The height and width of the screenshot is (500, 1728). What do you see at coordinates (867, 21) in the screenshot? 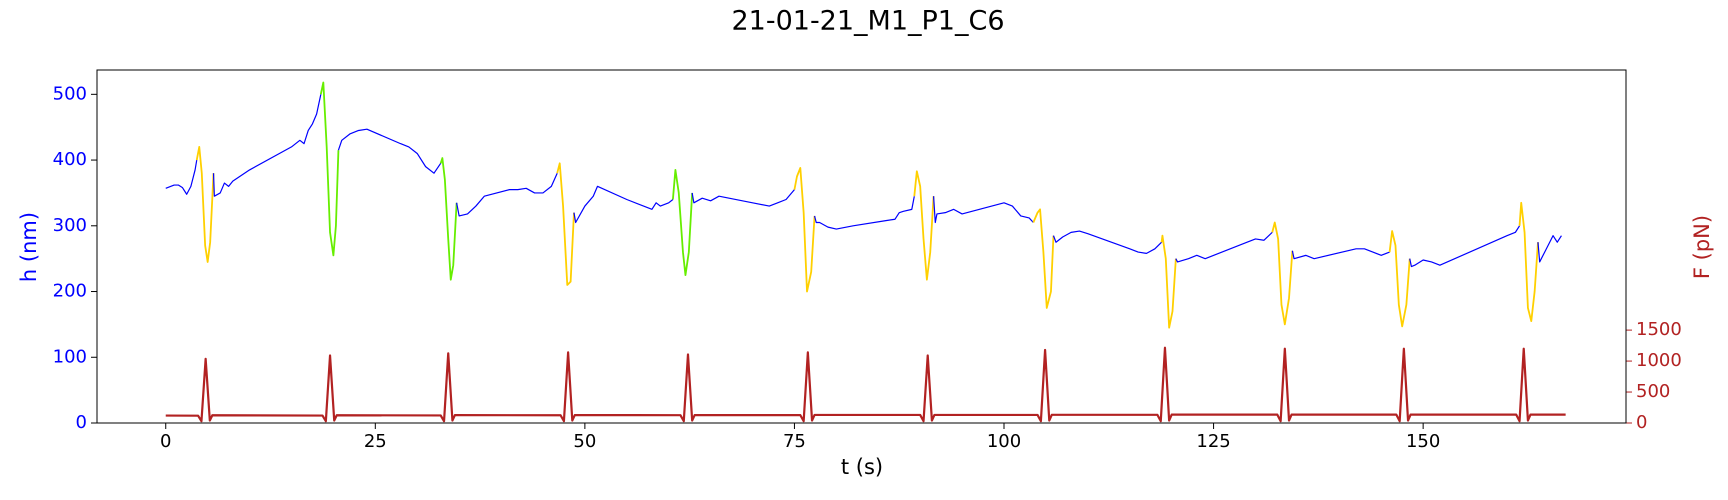
I see `chart-title: 21-01-21_M1_P1_C6` at bounding box center [867, 21].